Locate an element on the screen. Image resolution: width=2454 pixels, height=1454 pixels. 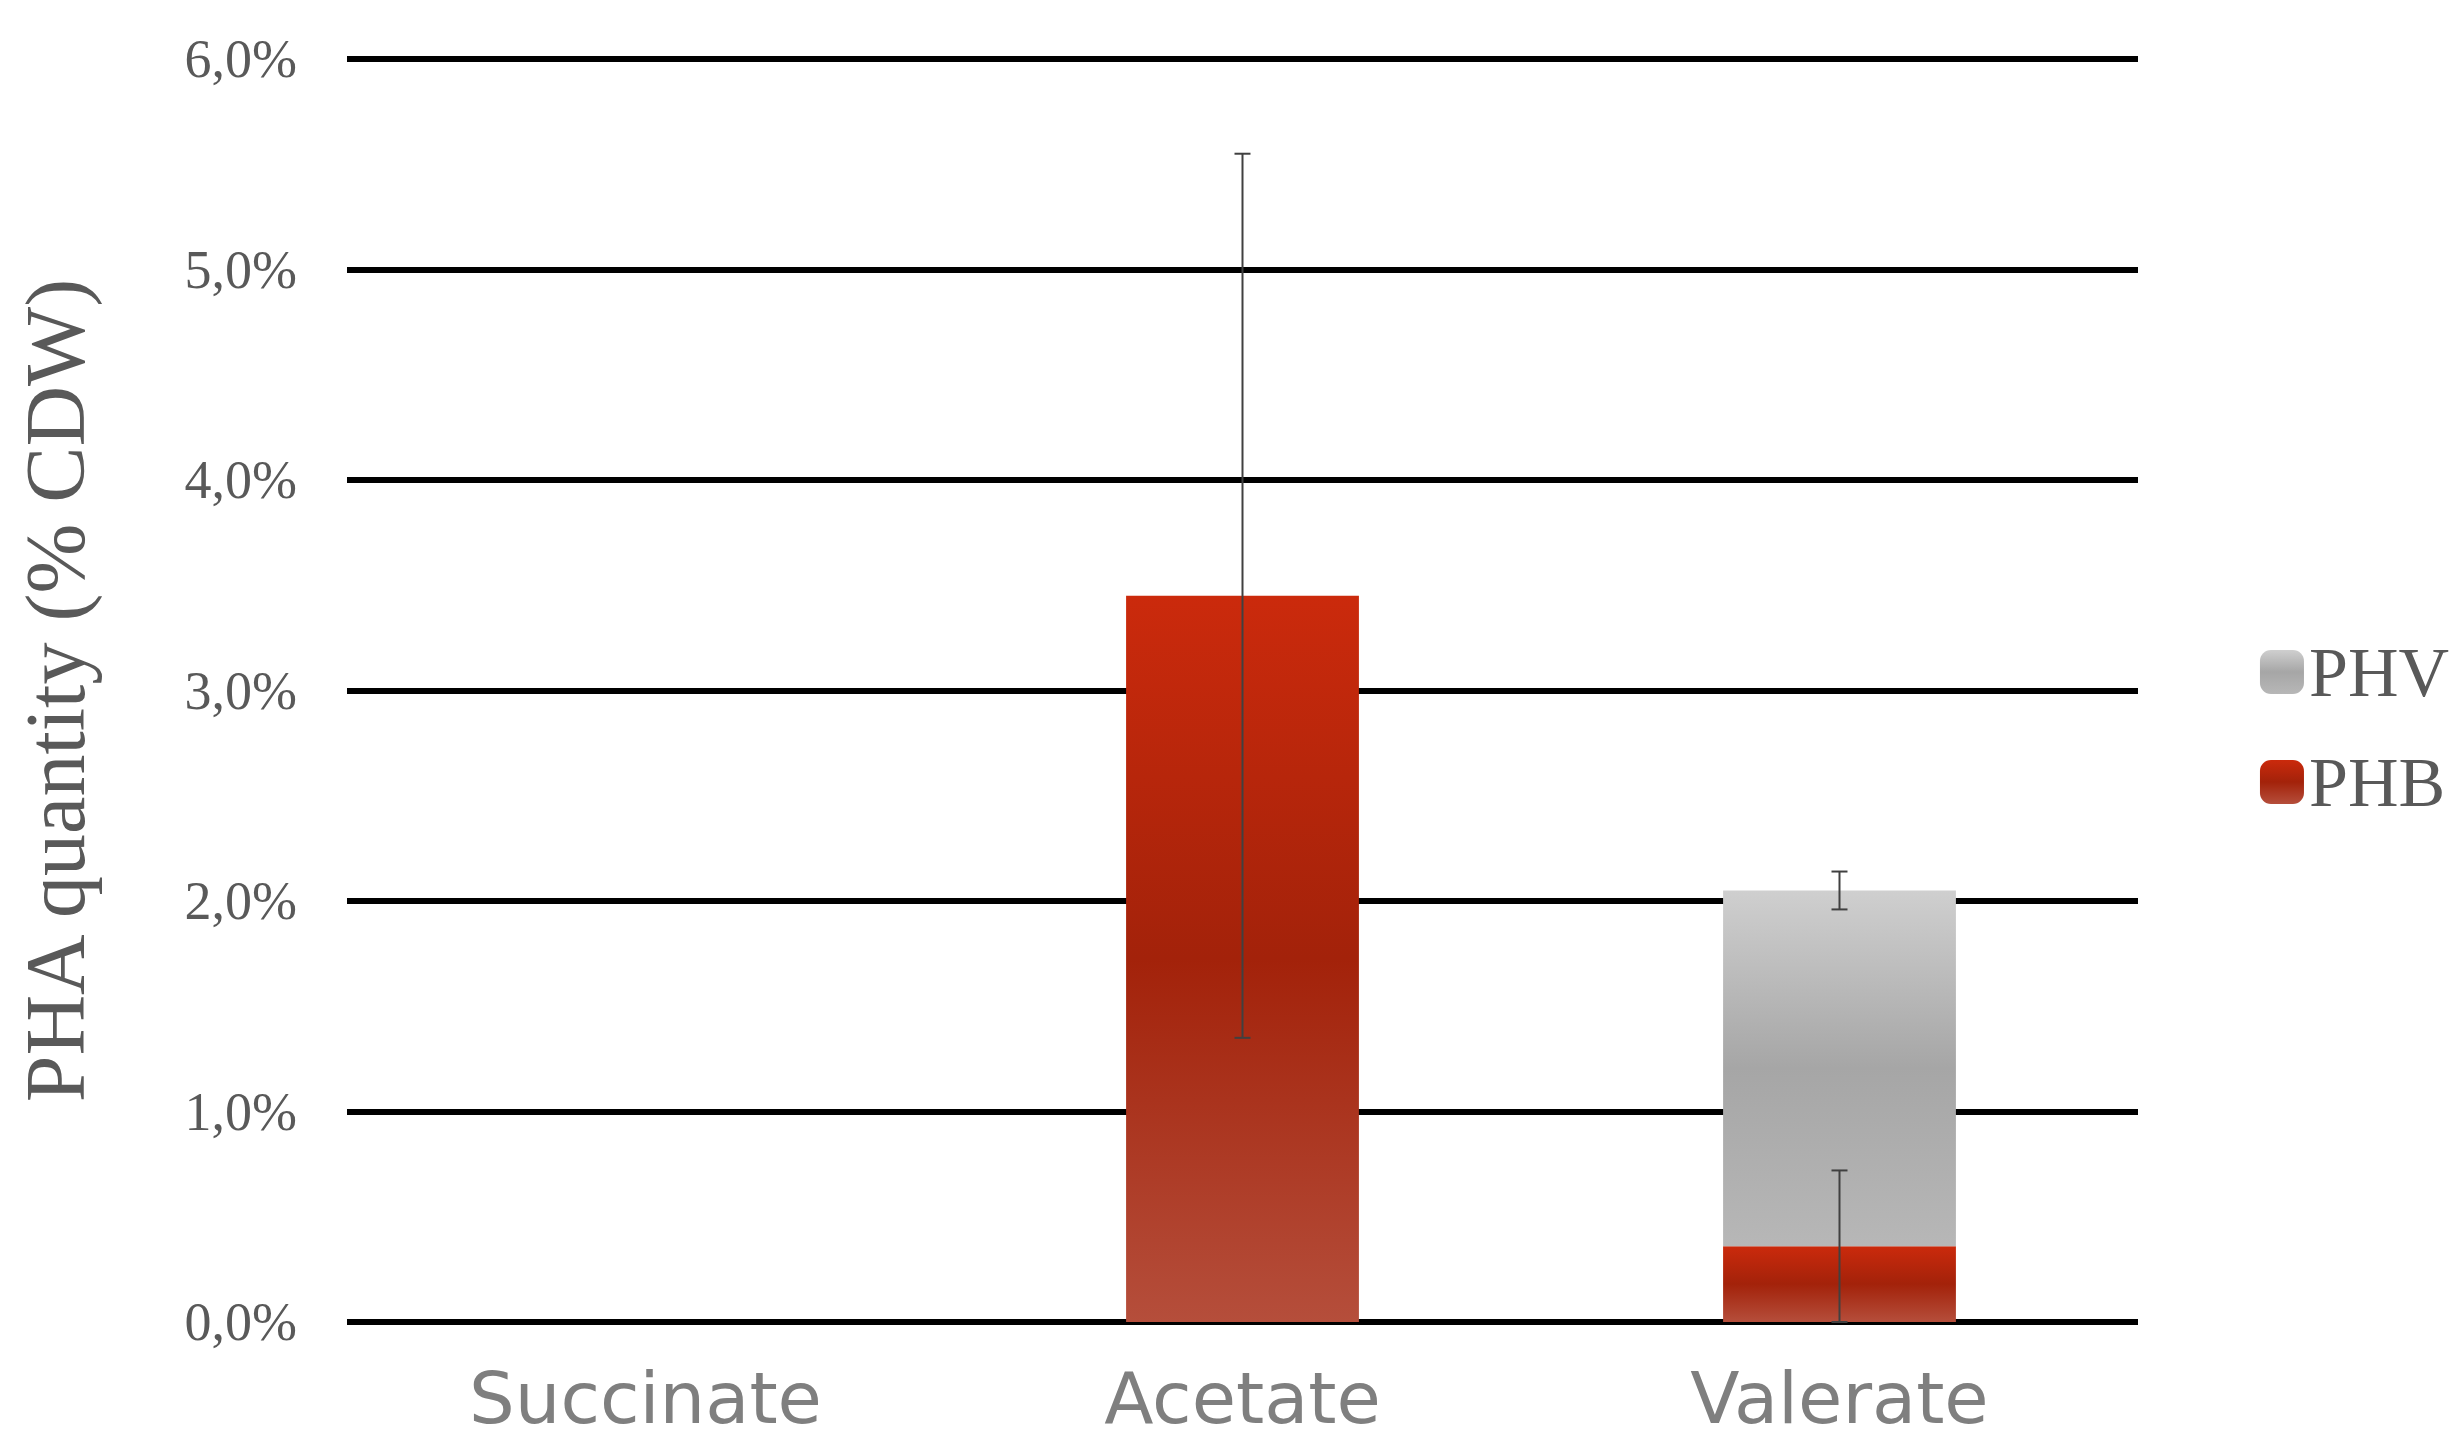
y-axis-title: PHA quantity (% CDW) is located at coordinates (55, 690).